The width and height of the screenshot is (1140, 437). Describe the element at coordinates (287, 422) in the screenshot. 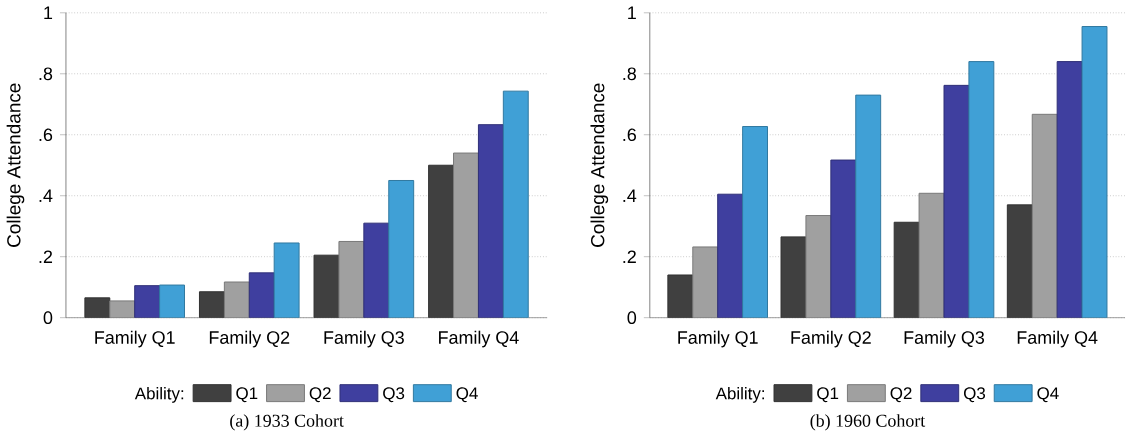

I see `text: (a) 1933 Cohort` at that location.